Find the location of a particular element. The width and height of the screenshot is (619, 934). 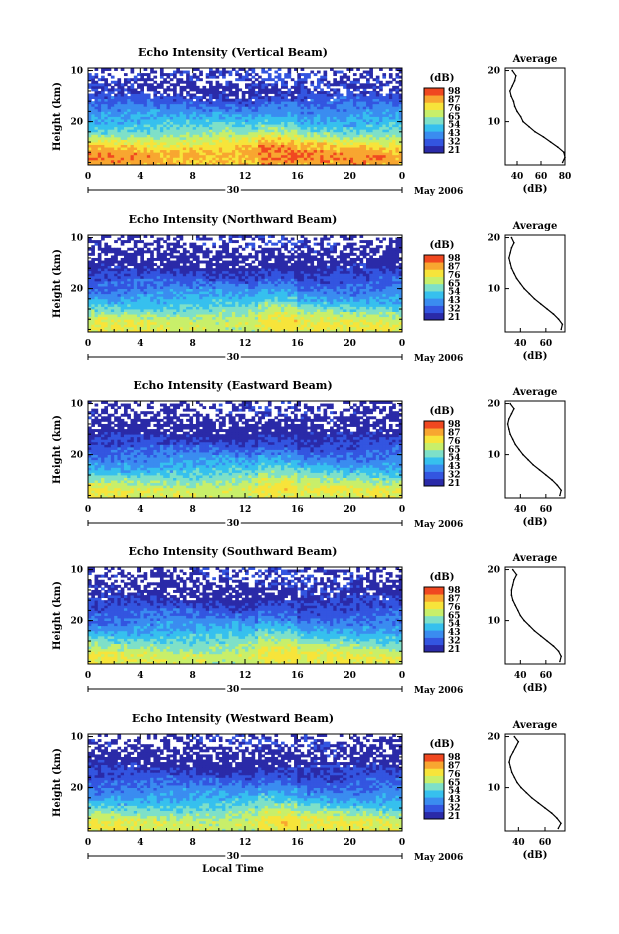

y-tick-label: 10 is located at coordinates (76, 72).